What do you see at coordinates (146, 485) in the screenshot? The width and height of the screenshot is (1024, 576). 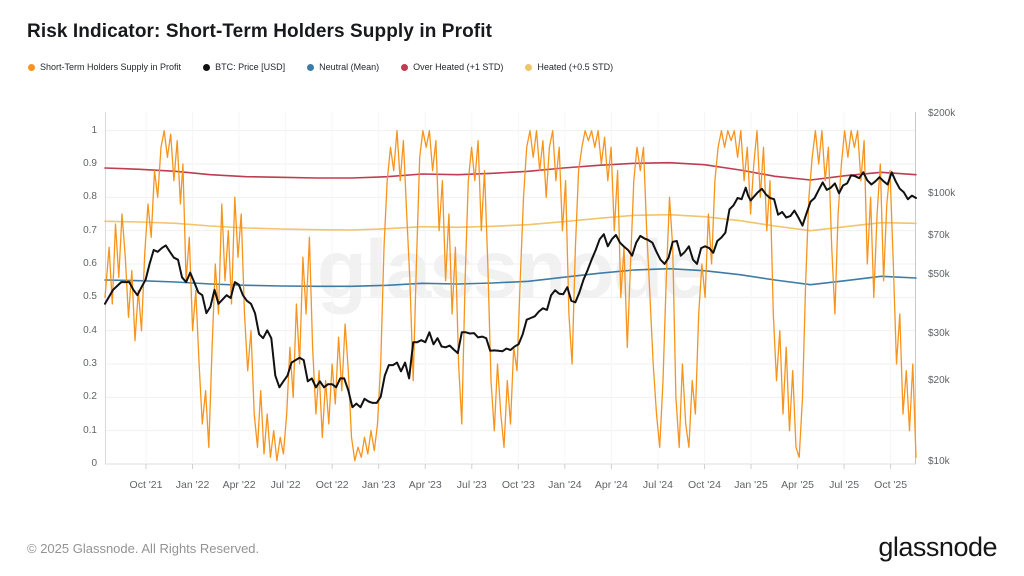 I see `x-tick-label: Oct '21` at bounding box center [146, 485].